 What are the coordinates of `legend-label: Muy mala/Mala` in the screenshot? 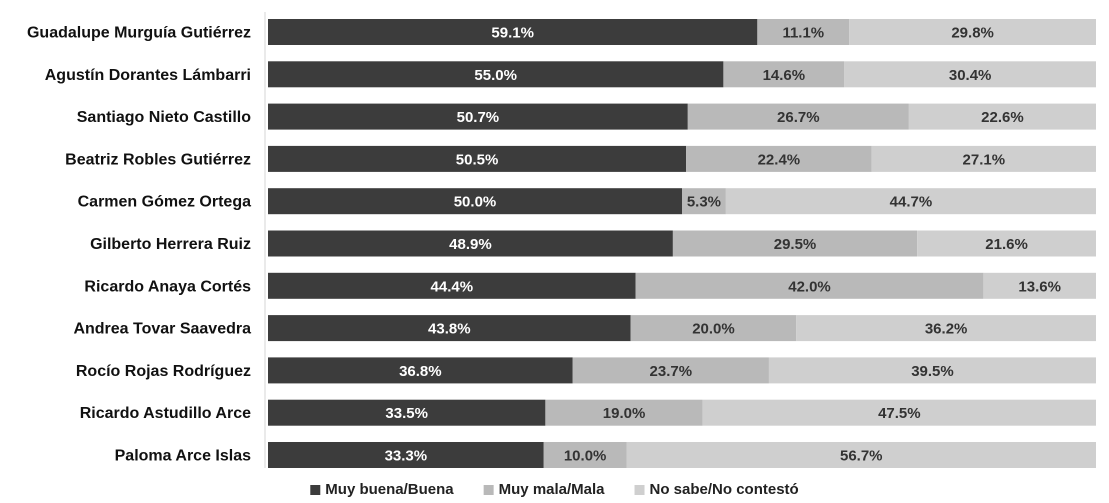 It's located at (552, 489).